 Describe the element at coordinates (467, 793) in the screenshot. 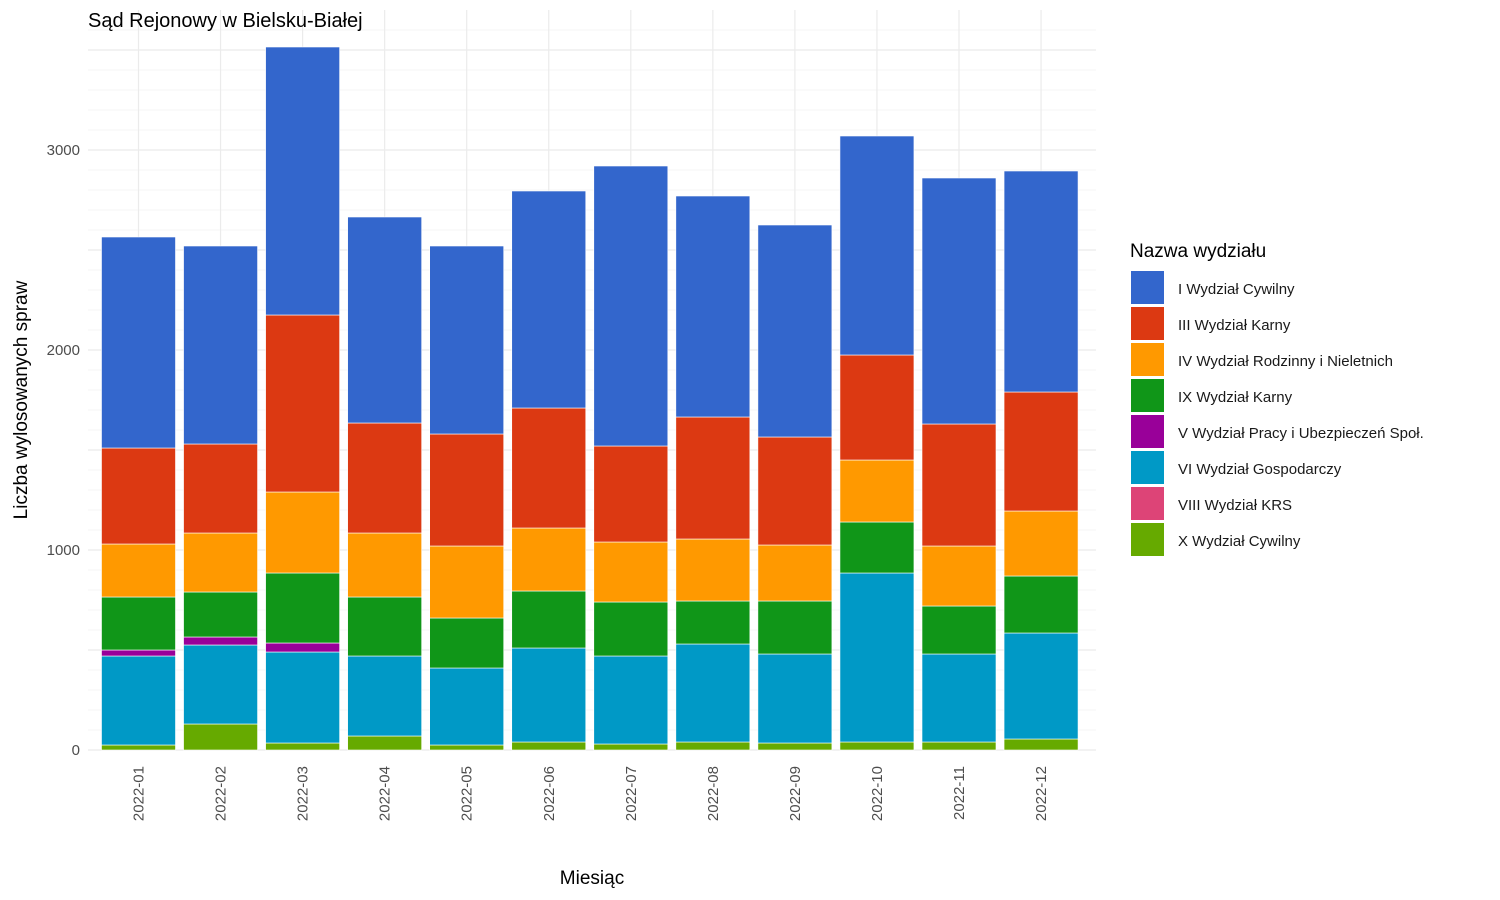

I see `x-tick-label: 2022-05` at that location.